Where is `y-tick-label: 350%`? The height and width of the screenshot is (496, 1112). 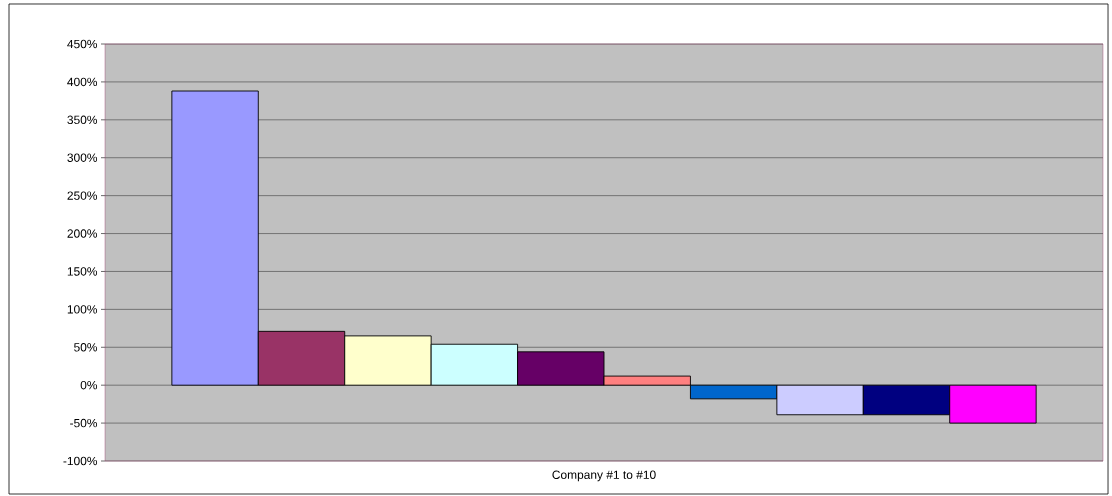
y-tick-label: 350% is located at coordinates (82, 120).